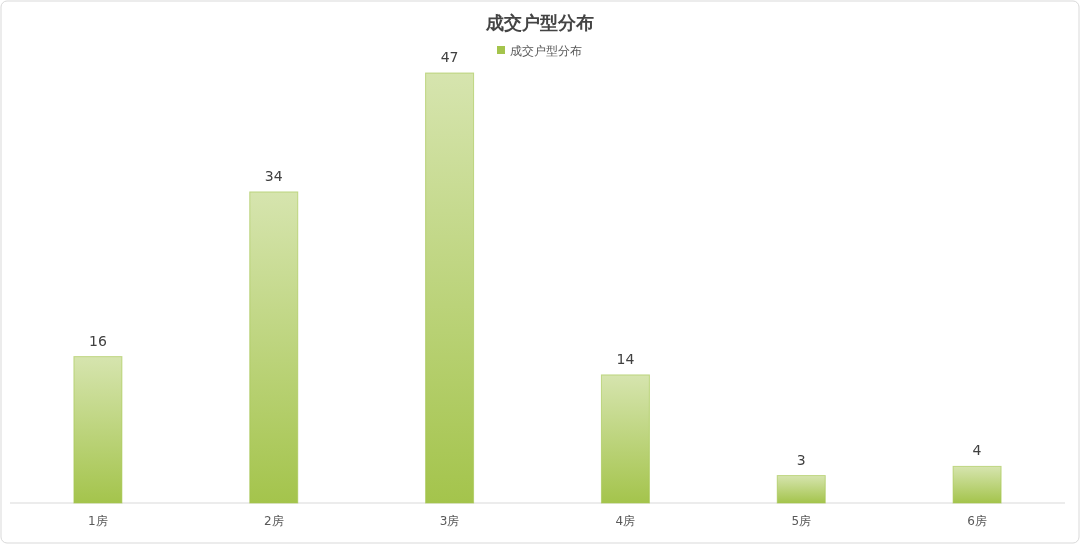  I want to click on data-label: 14, so click(625, 358).